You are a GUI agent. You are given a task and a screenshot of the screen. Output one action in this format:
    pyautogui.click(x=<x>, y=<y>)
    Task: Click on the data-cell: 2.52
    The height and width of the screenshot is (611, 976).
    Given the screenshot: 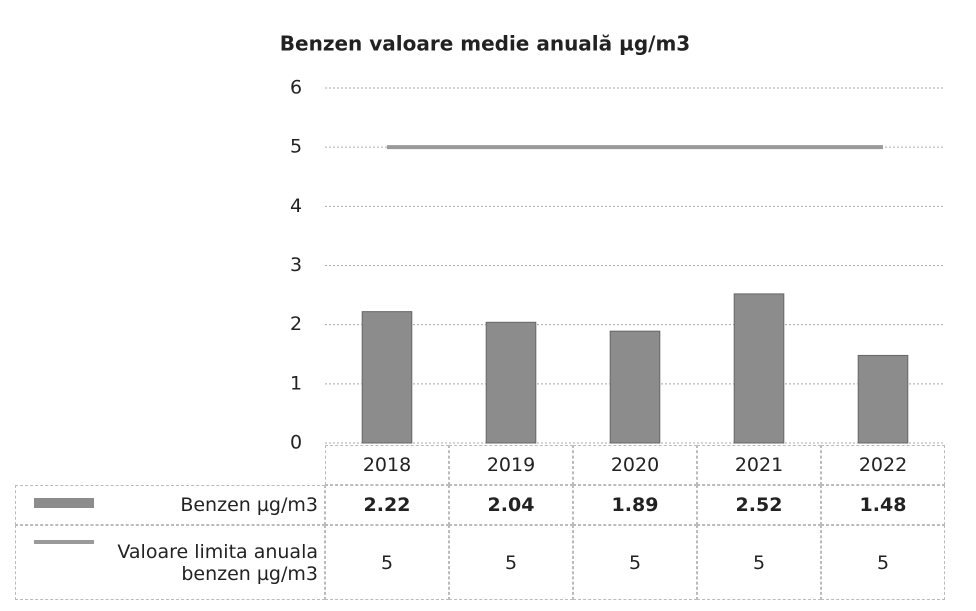 What is the action you would take?
    pyautogui.click(x=759, y=505)
    